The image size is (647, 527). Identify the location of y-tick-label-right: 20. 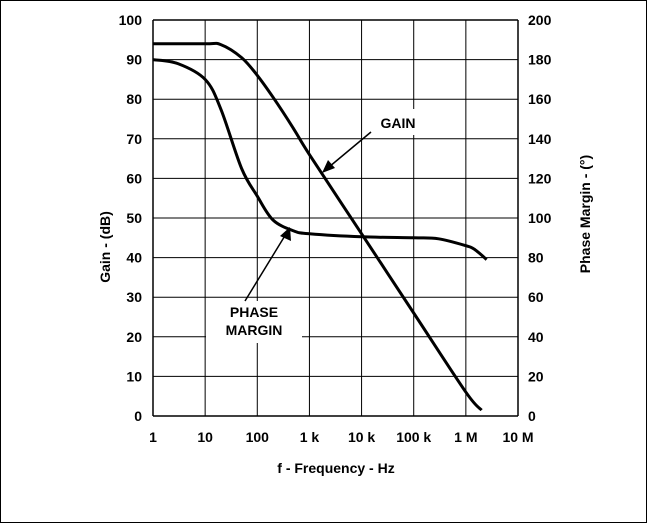
(536, 376).